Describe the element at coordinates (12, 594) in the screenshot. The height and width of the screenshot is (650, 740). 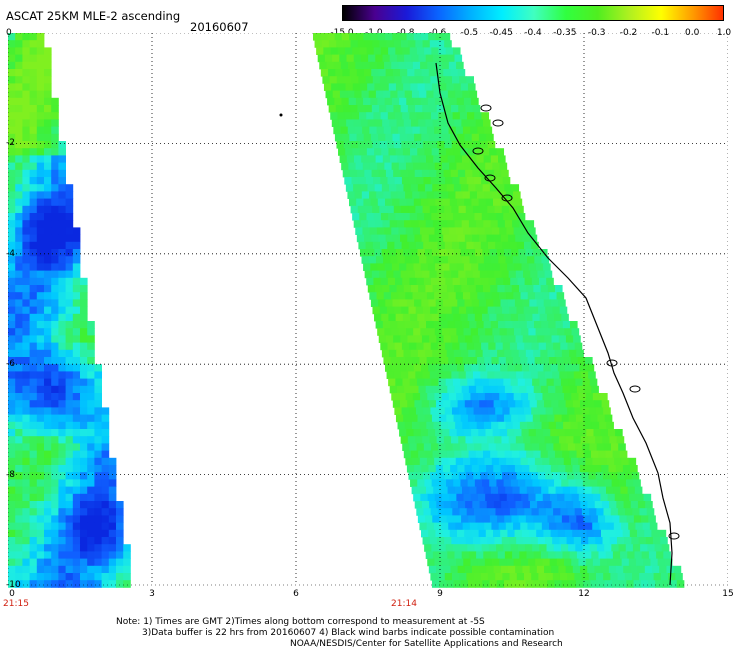
I see `x-tick-label: 0` at that location.